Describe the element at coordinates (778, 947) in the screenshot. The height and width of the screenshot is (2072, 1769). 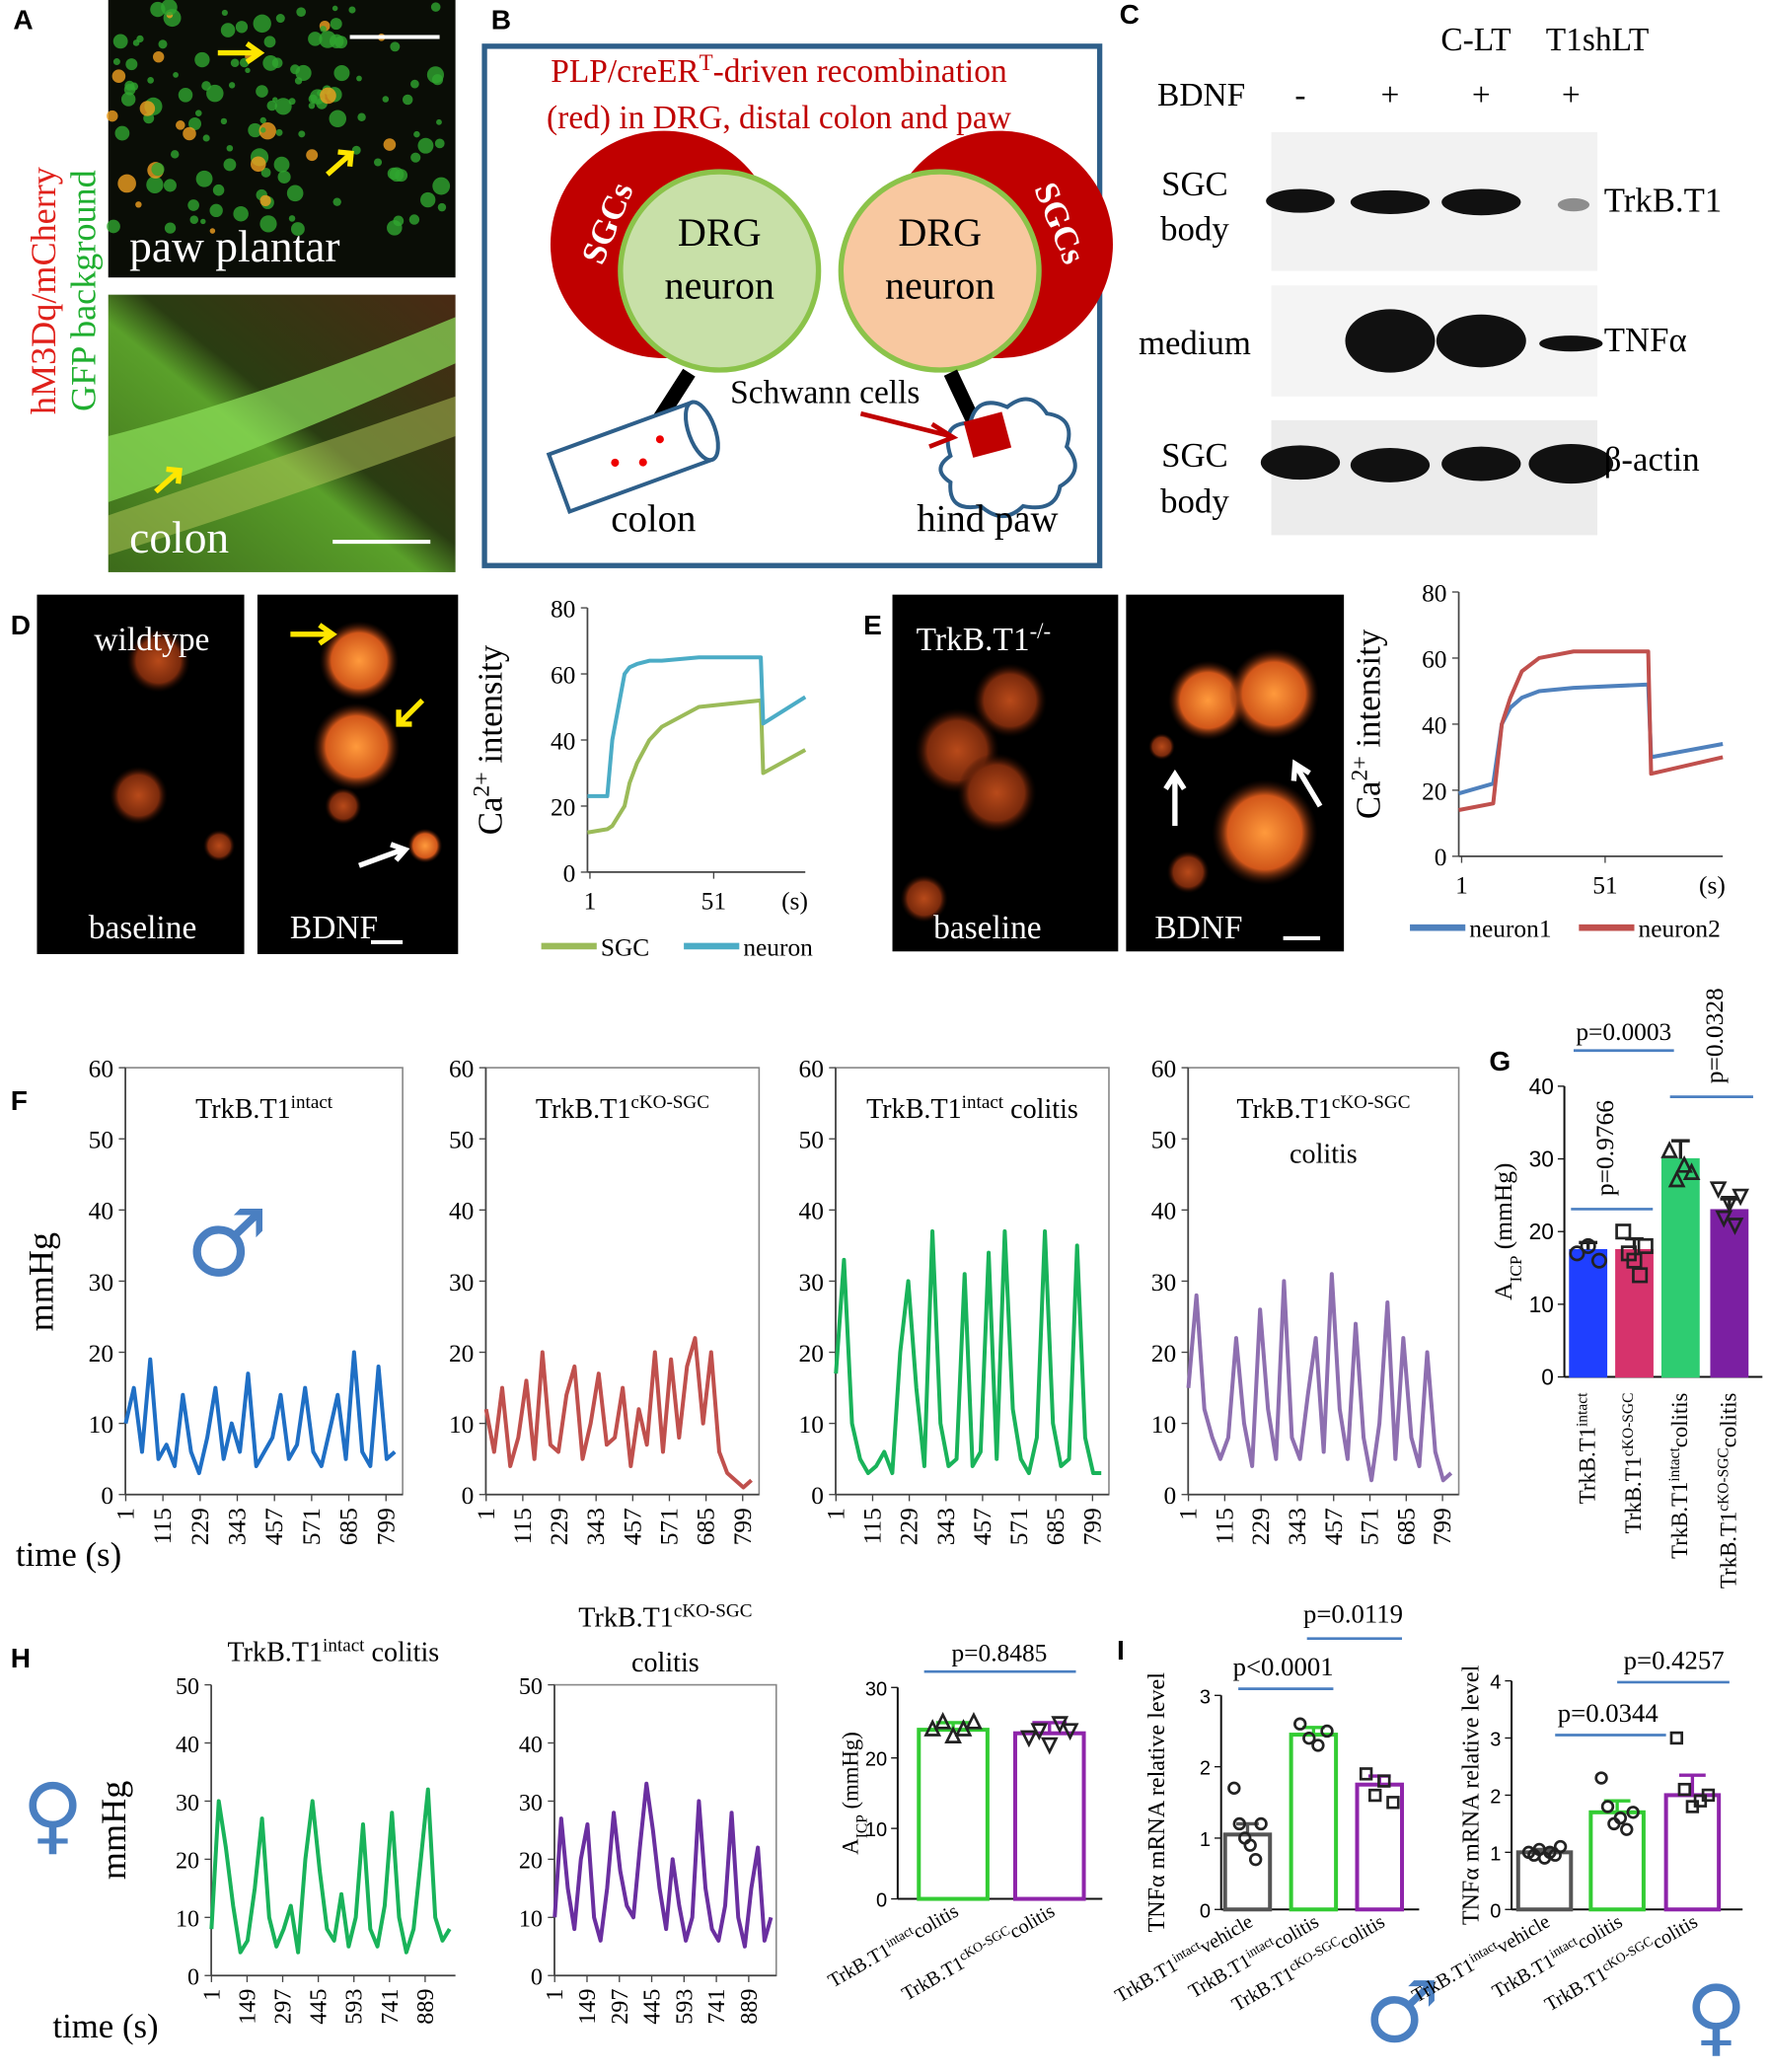
I see `legend-label: neuron` at that location.